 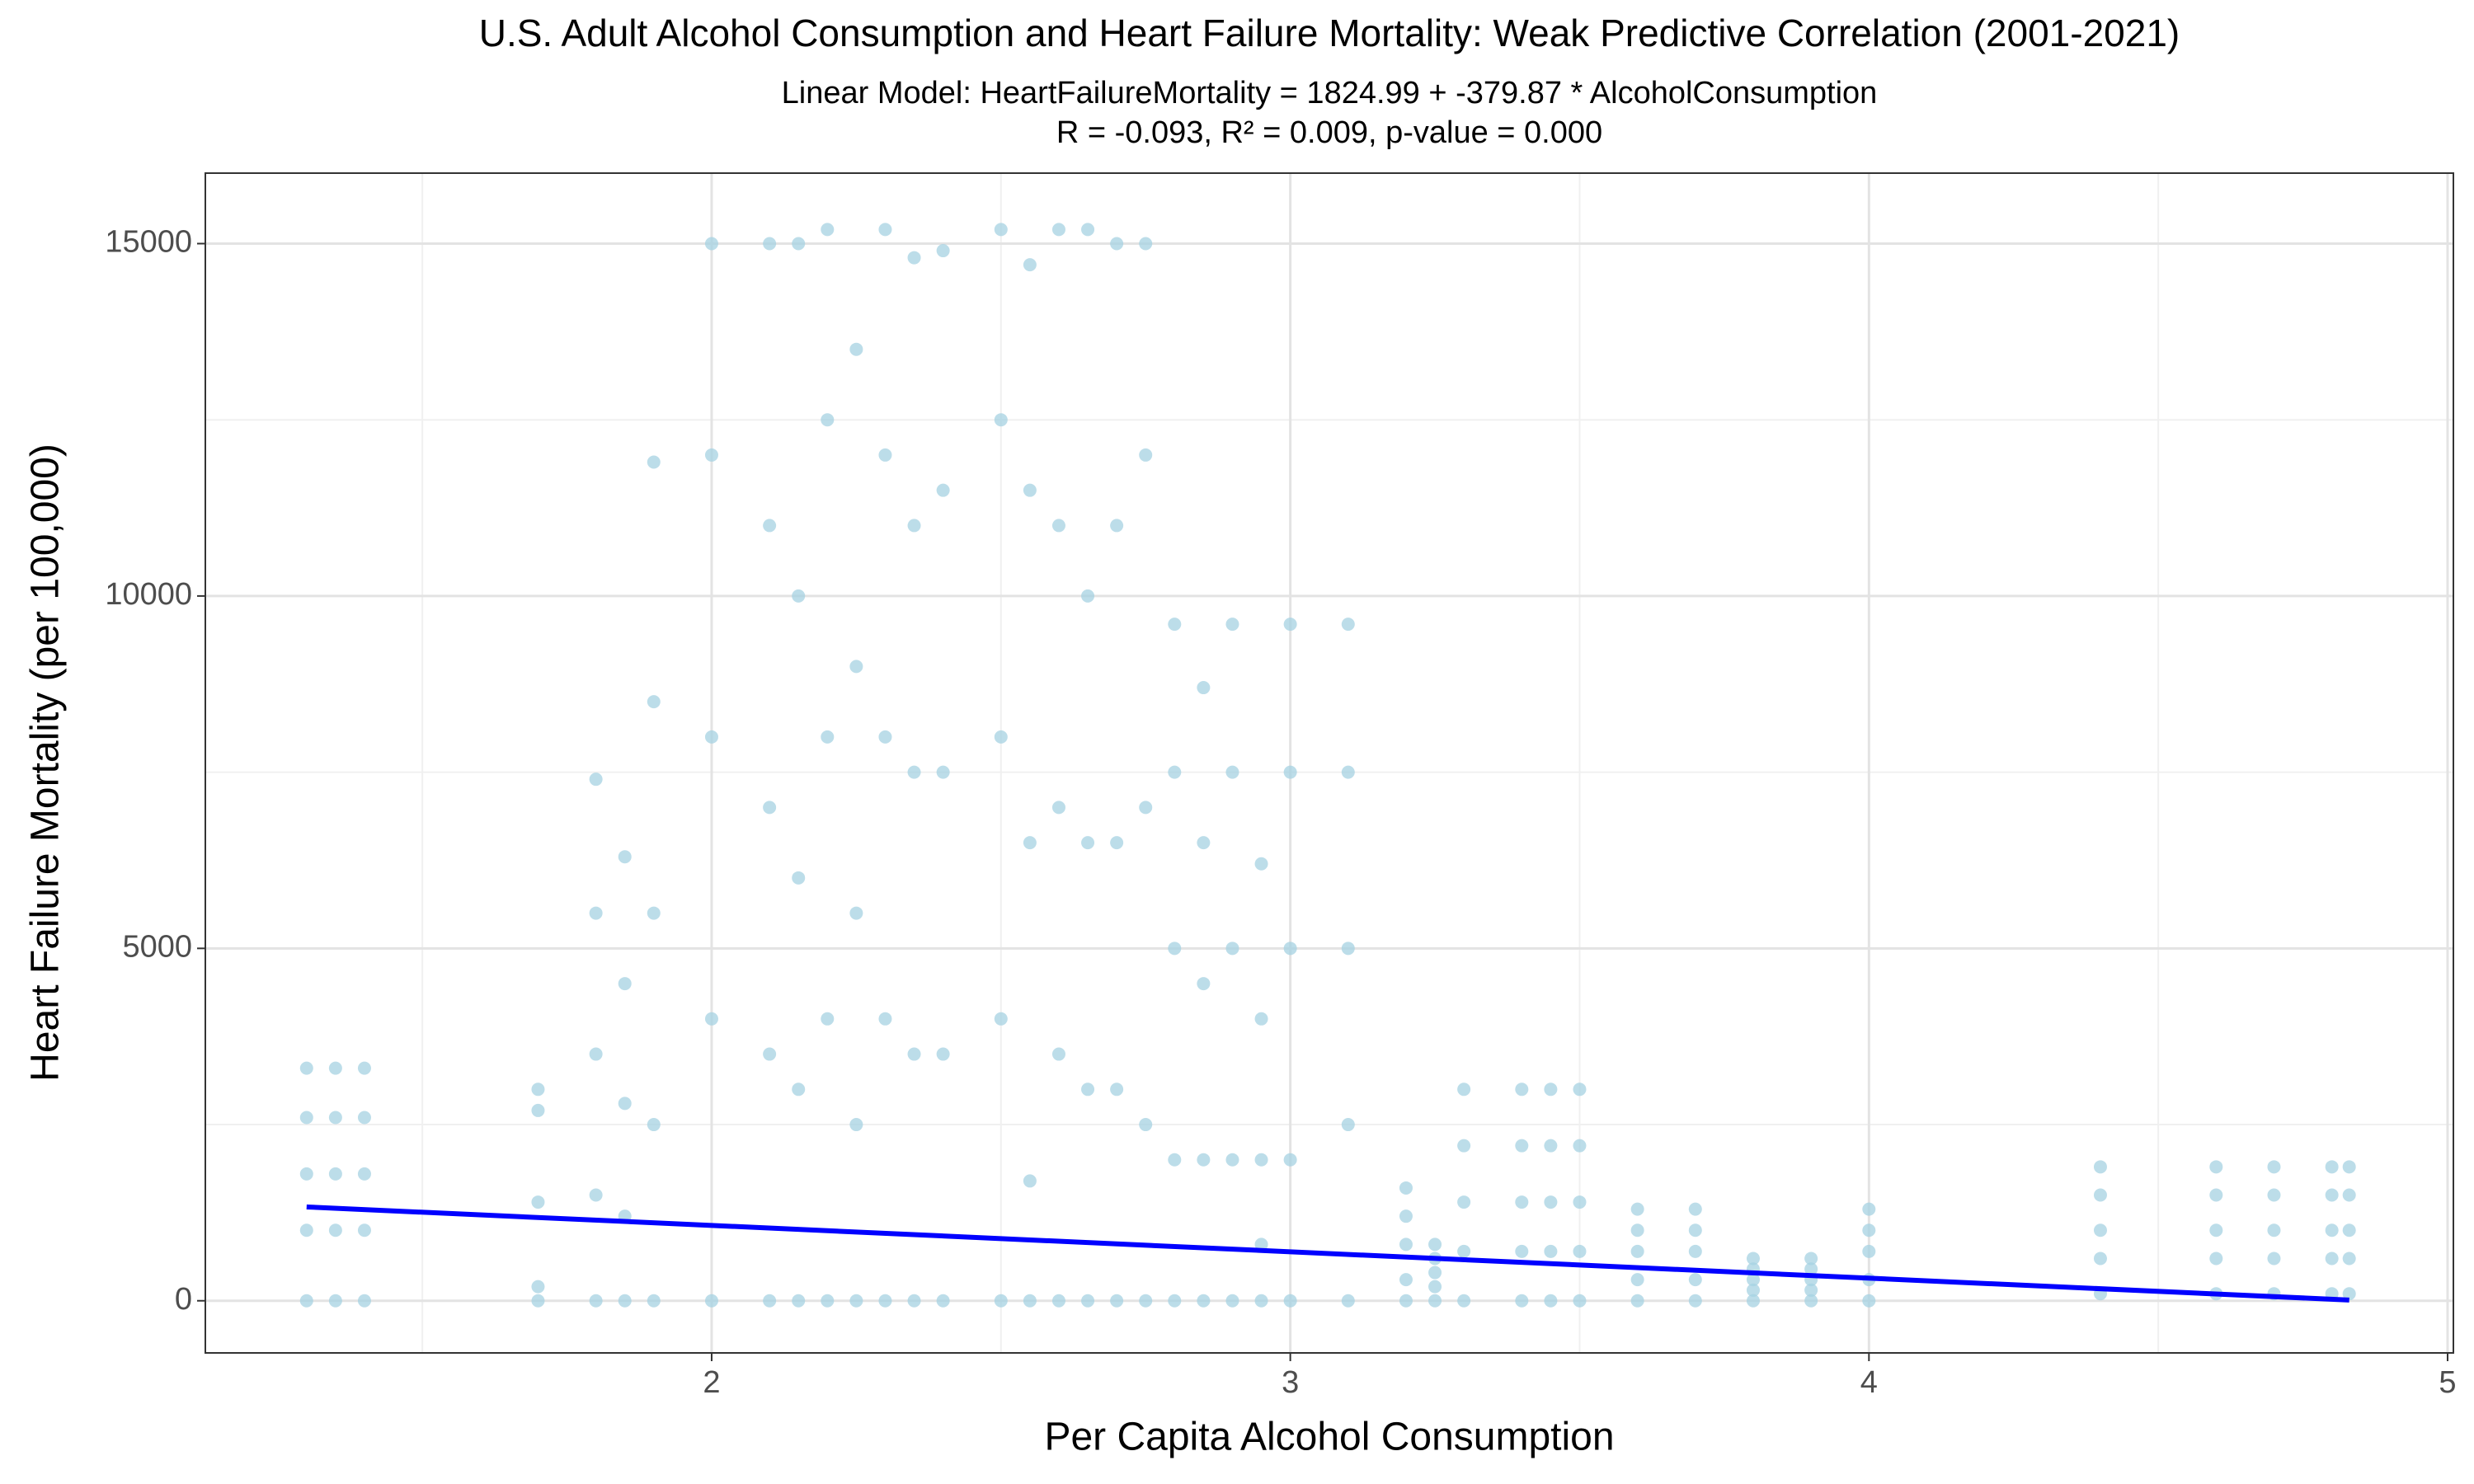 What do you see at coordinates (1329, 132) in the screenshot?
I see `chart-subtitle: R = -0.093, R² = 0.009, p-value = 0.000` at bounding box center [1329, 132].